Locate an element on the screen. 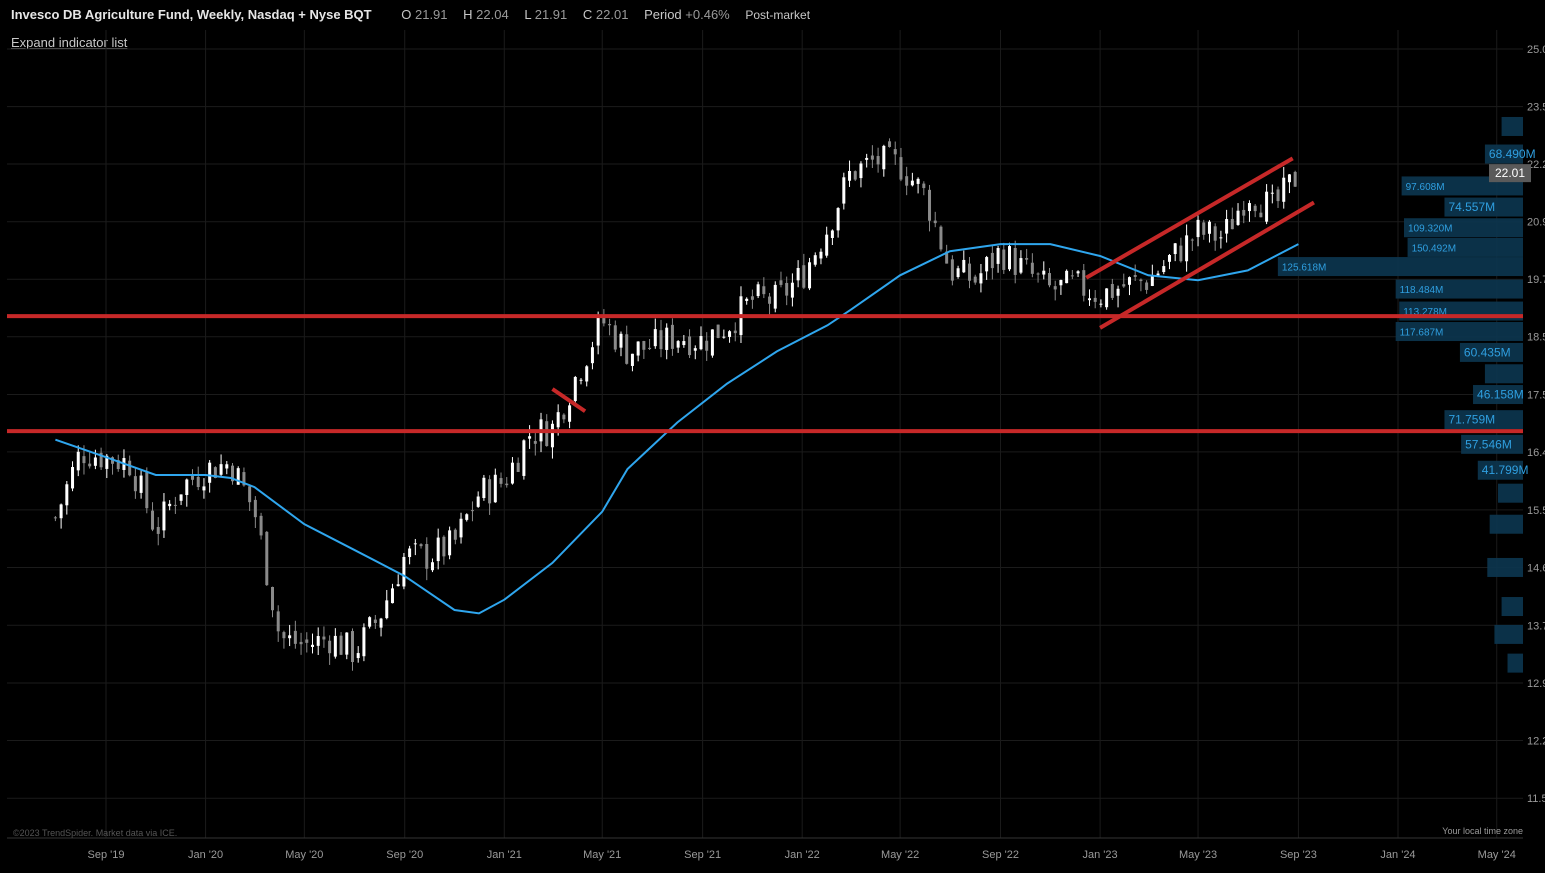  x-tick-label: May '23 is located at coordinates (1198, 855).